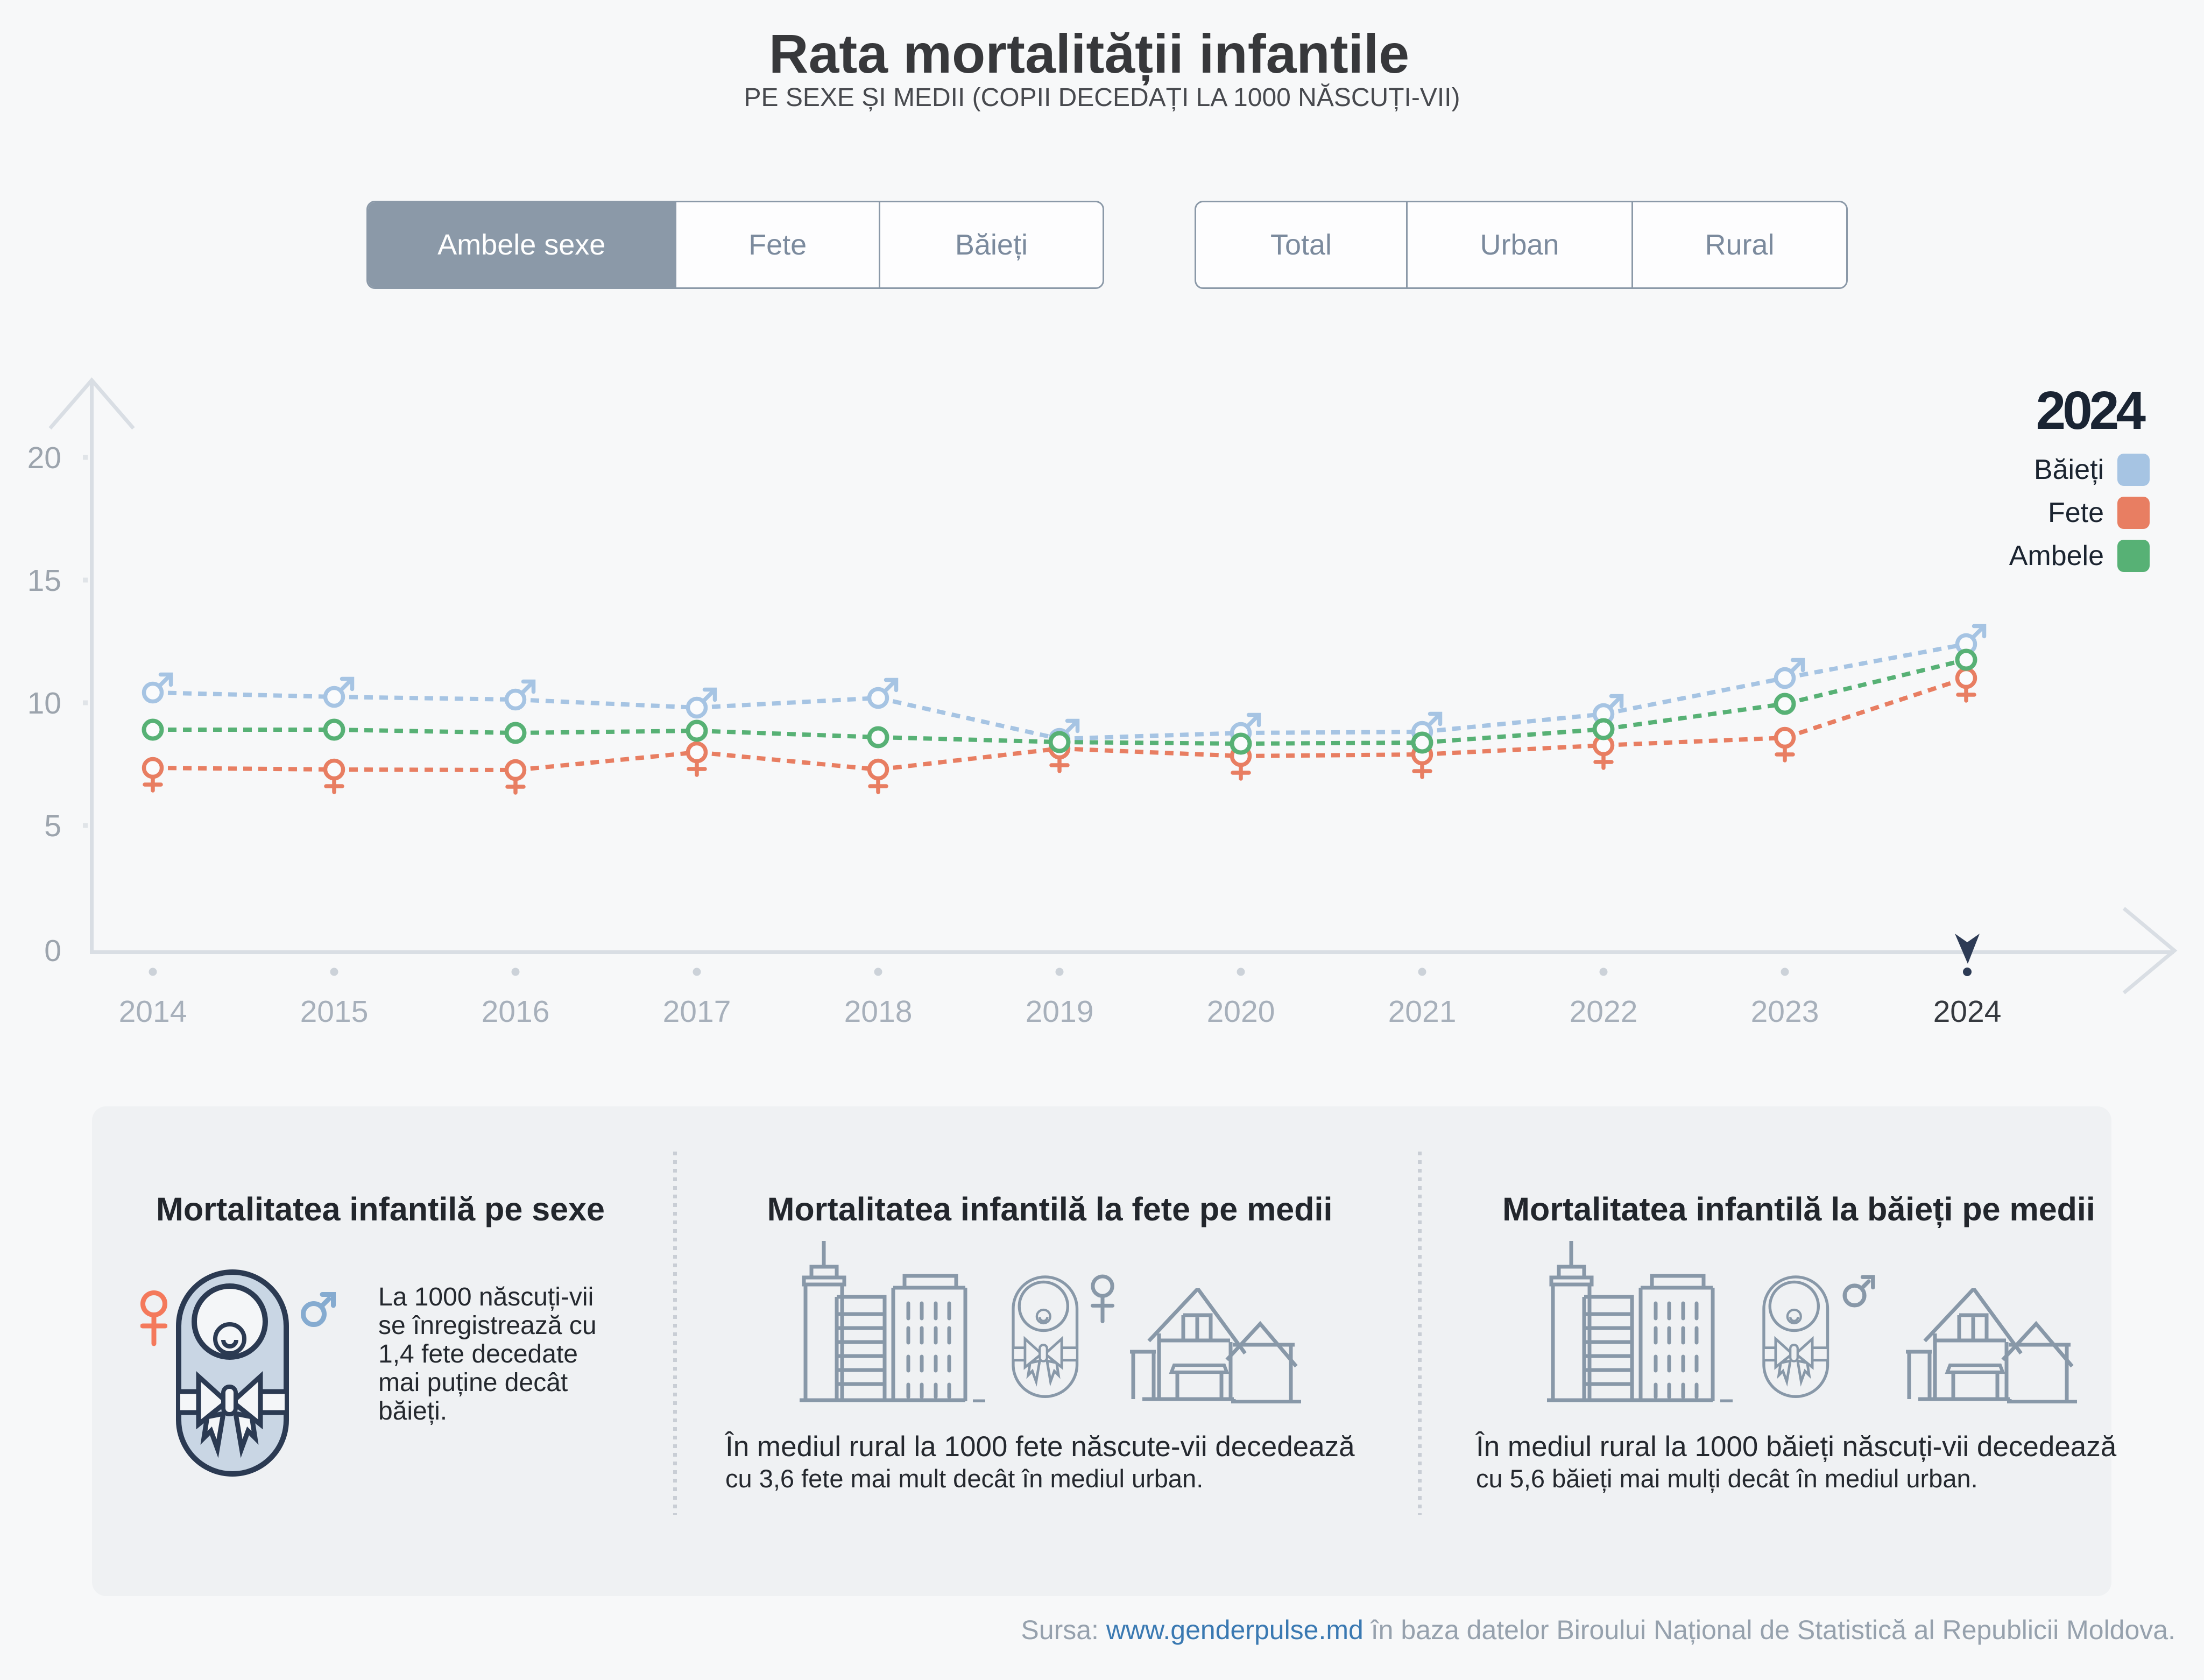  Describe the element at coordinates (1967, 1011) in the screenshot. I see `svg-text: 2024` at that location.